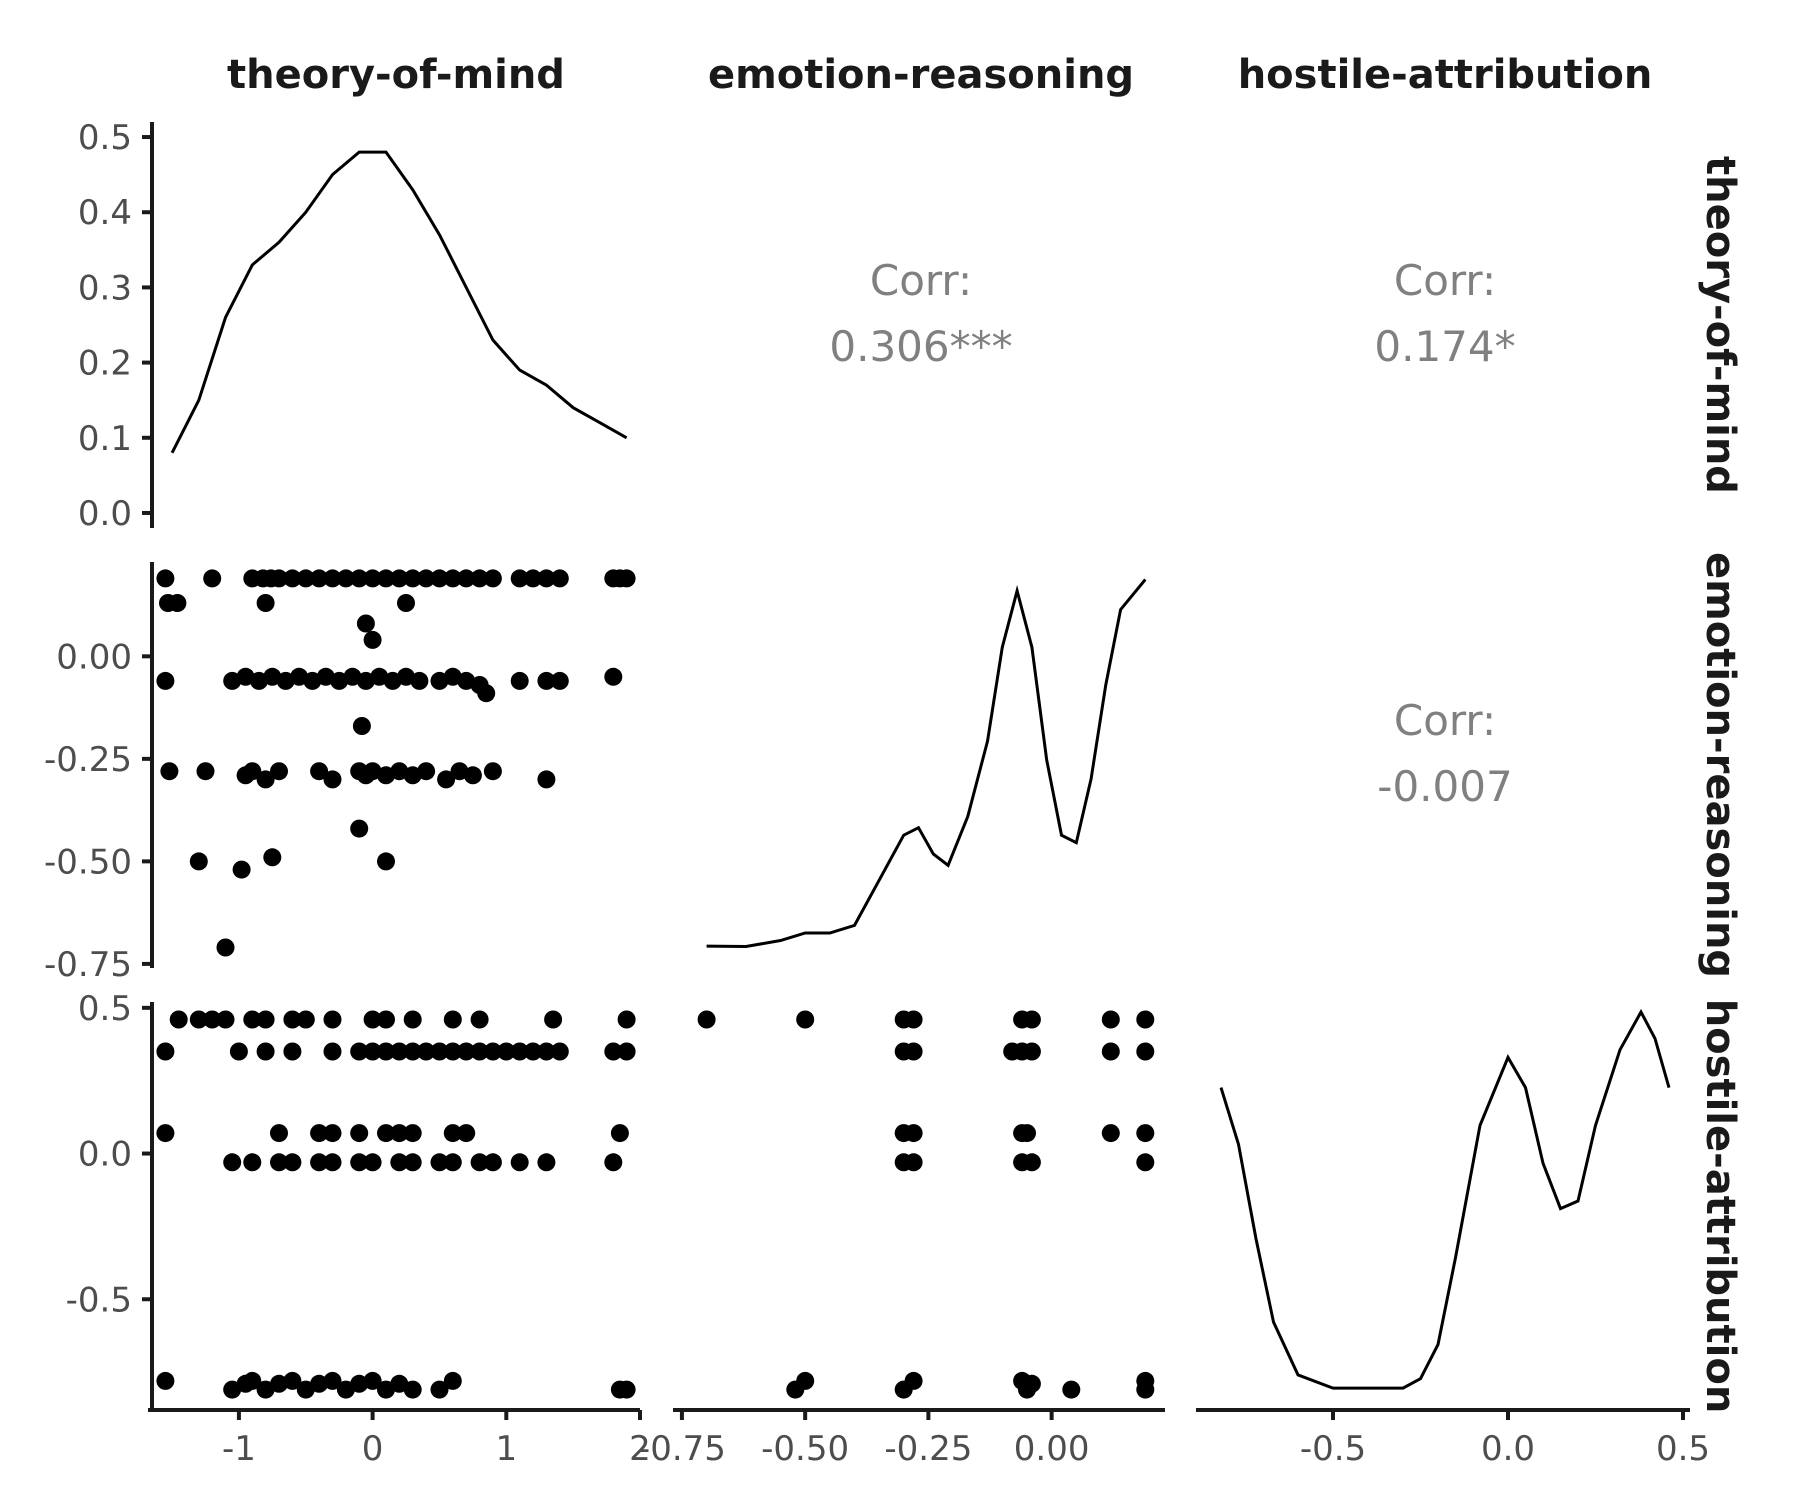 This screenshot has width=1800, height=1500. Describe the element at coordinates (99, 1300) in the screenshot. I see `y-tick-label: -0.5` at that location.